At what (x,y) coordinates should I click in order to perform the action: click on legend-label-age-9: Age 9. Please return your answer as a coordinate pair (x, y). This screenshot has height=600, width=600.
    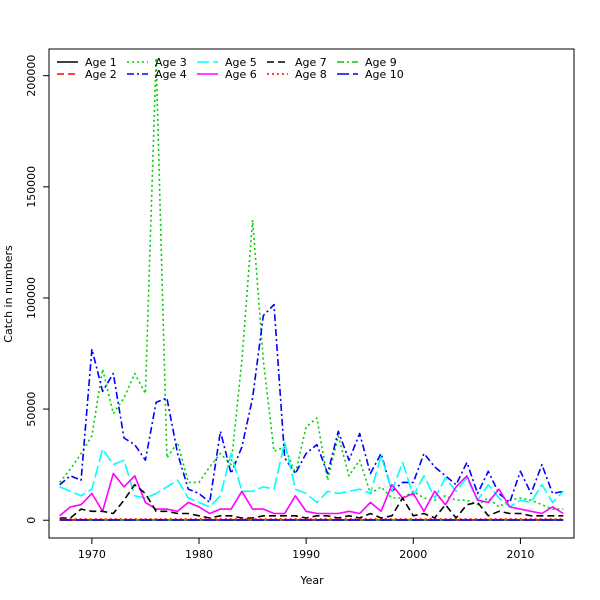
    Looking at the image, I should click on (381, 62).